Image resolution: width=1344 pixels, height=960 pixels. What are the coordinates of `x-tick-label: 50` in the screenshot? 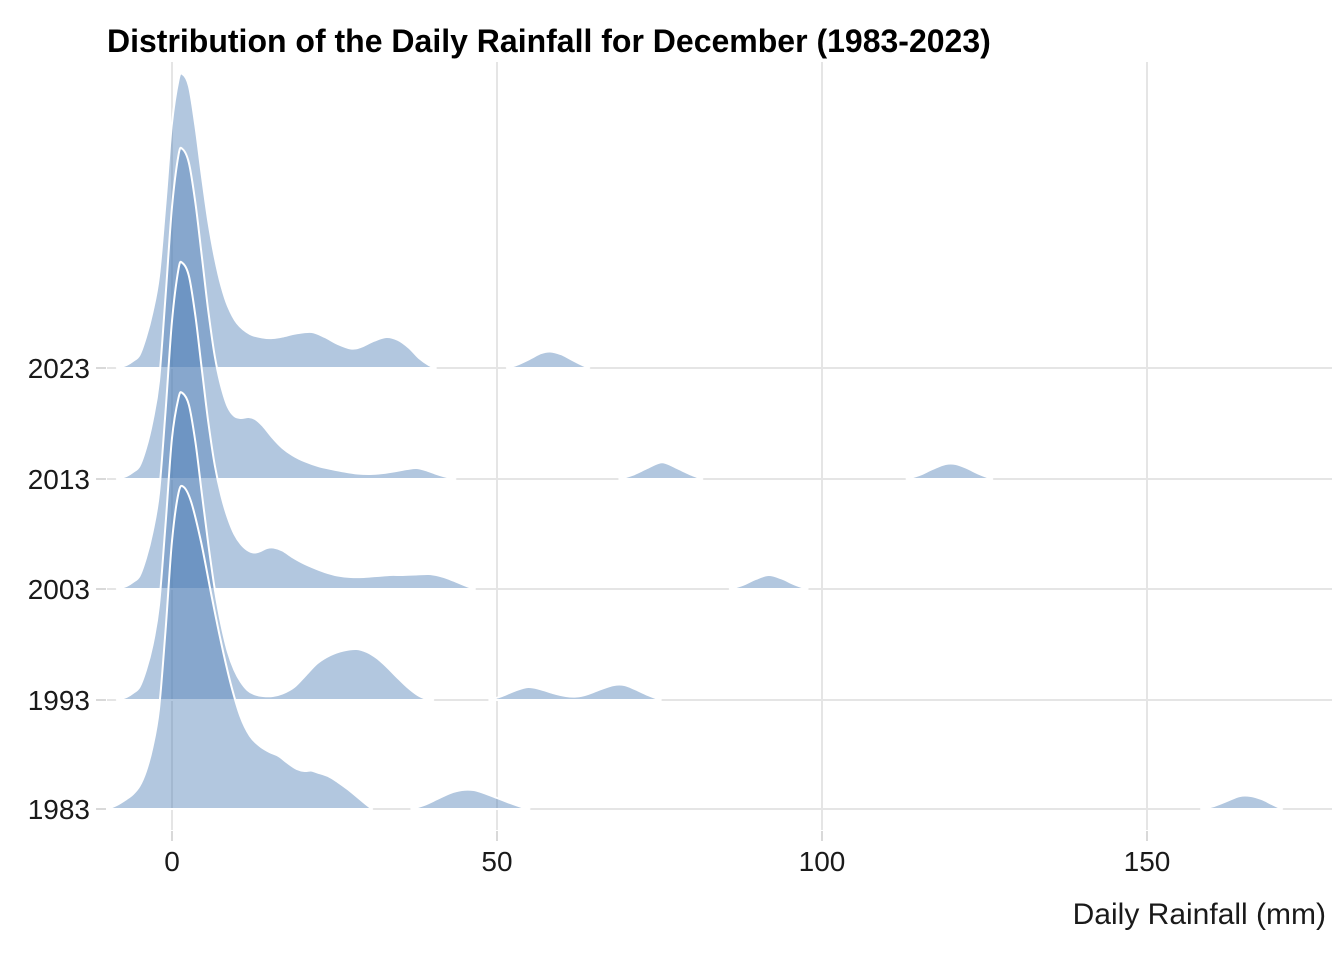 It's located at (496, 861).